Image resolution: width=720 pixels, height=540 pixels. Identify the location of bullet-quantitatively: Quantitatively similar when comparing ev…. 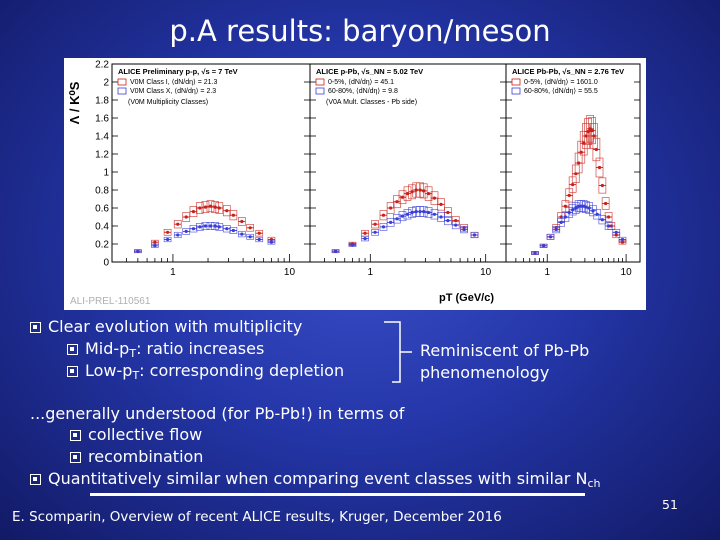
(315, 481).